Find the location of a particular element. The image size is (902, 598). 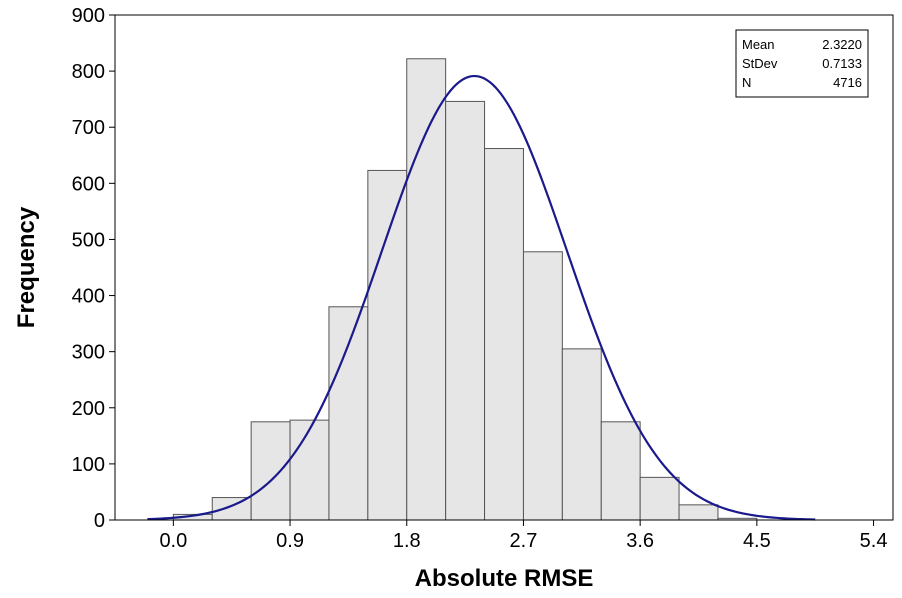

legend-mean-label: Mean is located at coordinates (758, 44).